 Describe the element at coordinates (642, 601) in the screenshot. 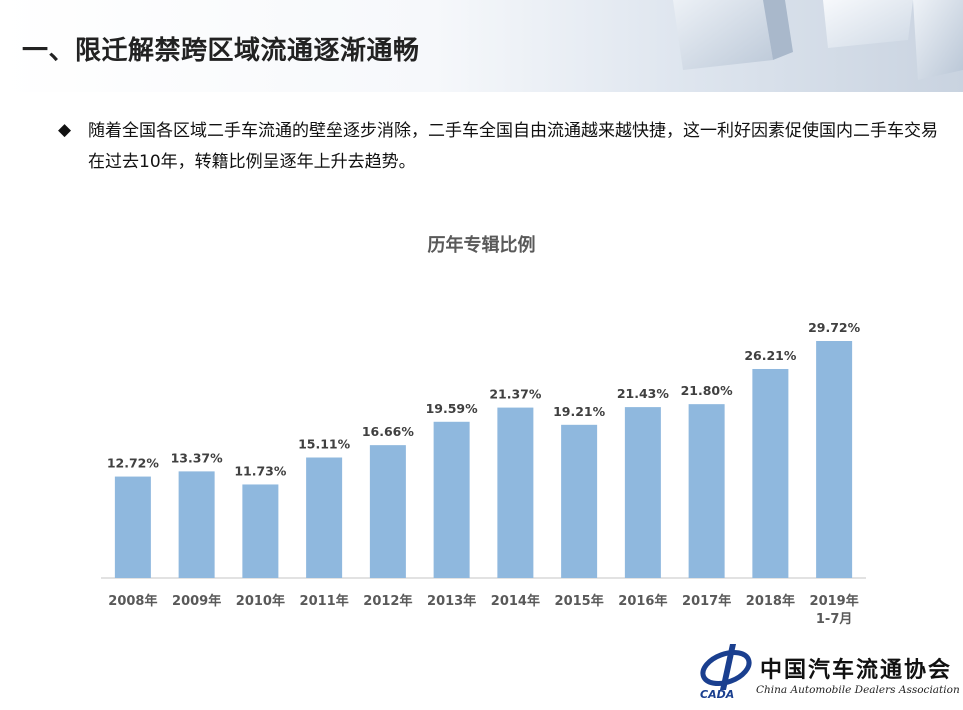

I see `x-tick-label-8: 2016年` at that location.